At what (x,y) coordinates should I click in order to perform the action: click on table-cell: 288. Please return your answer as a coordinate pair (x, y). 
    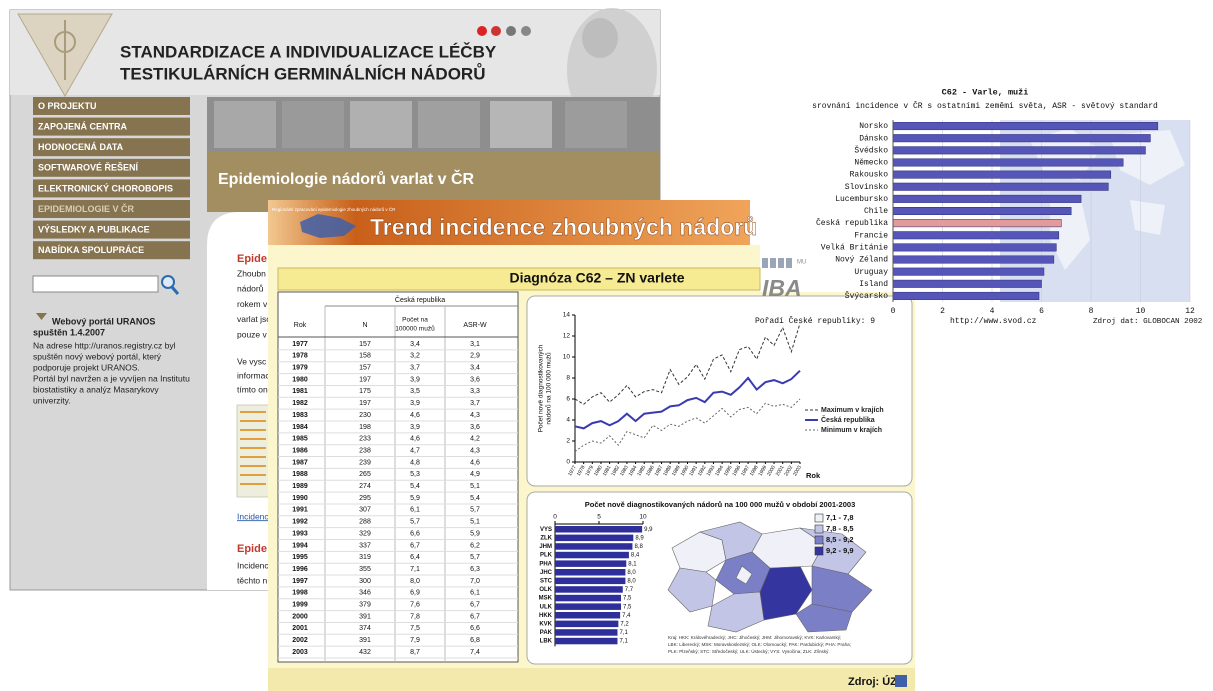
    Looking at the image, I should click on (365, 522).